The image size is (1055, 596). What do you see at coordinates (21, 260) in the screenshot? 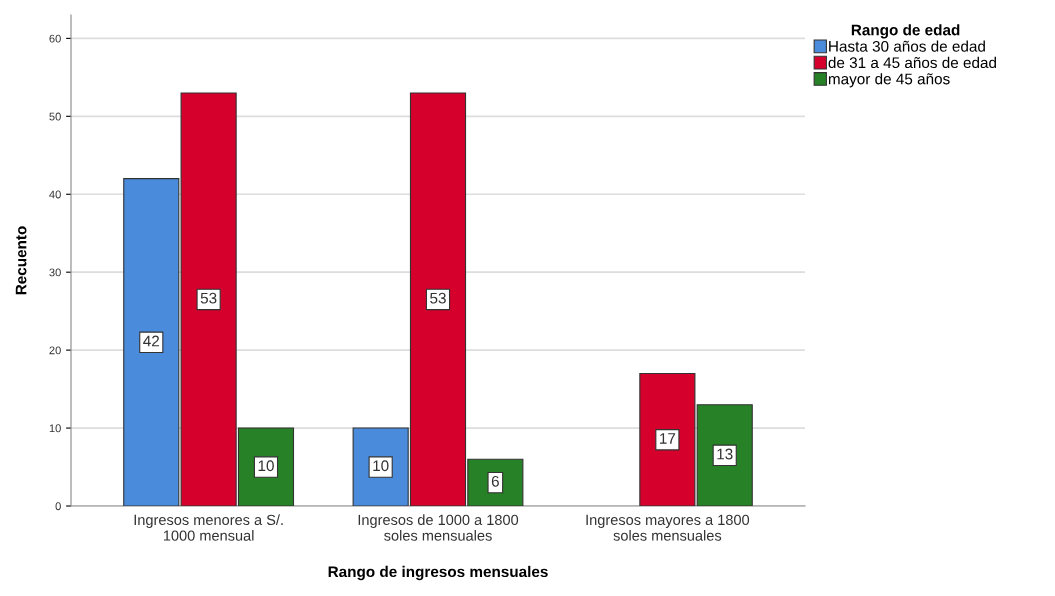
I see `y-axis-title: Recuento` at bounding box center [21, 260].